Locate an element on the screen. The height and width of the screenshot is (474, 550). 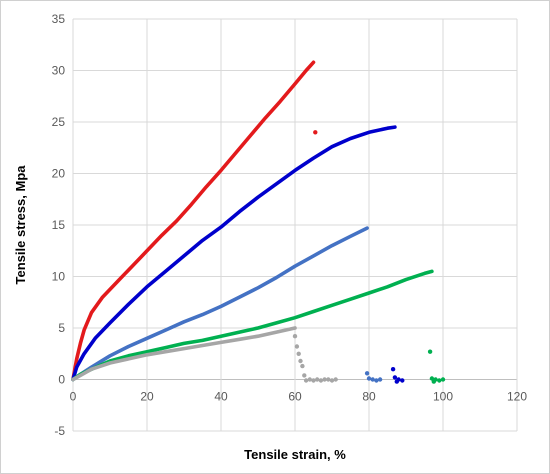
x-axis-title: Tensile strain, % is located at coordinates (295, 454).